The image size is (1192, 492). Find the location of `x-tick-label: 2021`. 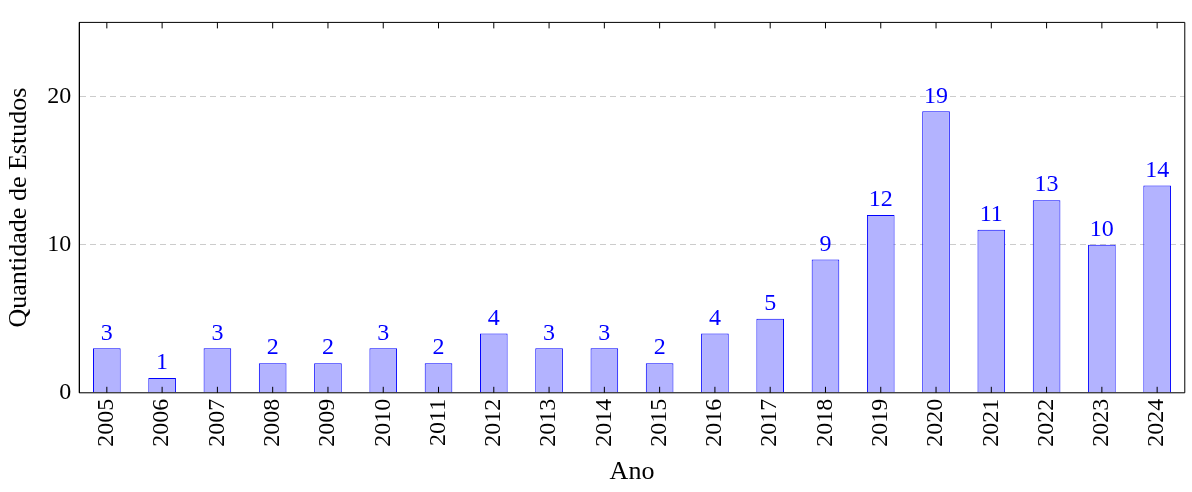

x-tick-label: 2021 is located at coordinates (989, 422).